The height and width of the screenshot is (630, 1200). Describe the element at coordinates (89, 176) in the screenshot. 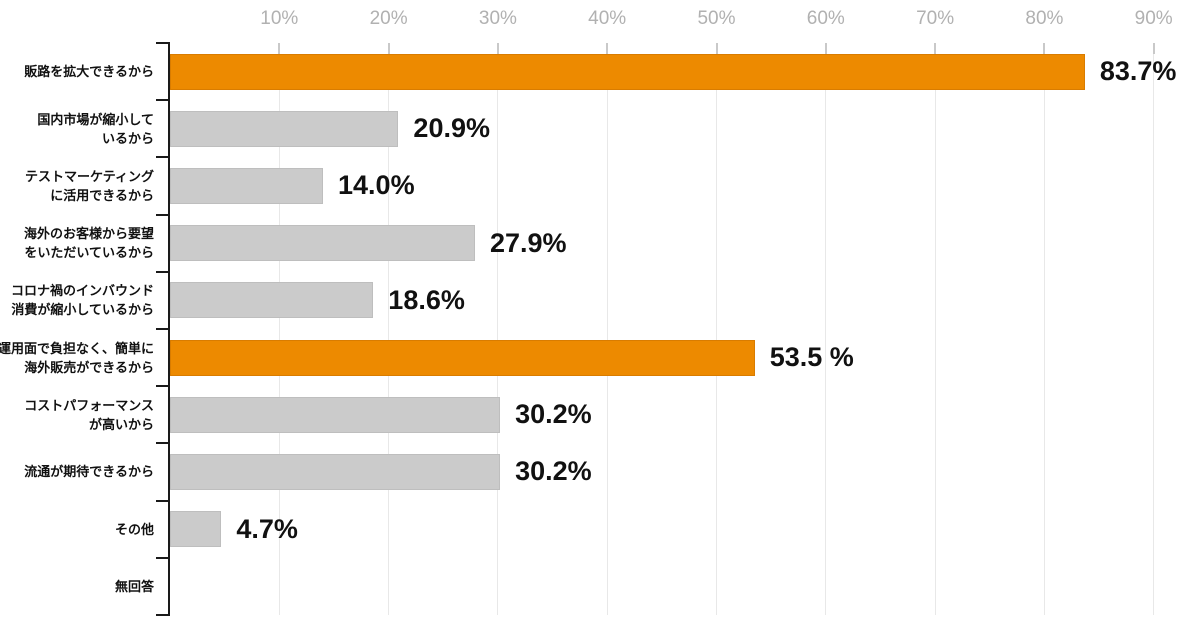

I see `category-label-line: テストマーケティング` at that location.